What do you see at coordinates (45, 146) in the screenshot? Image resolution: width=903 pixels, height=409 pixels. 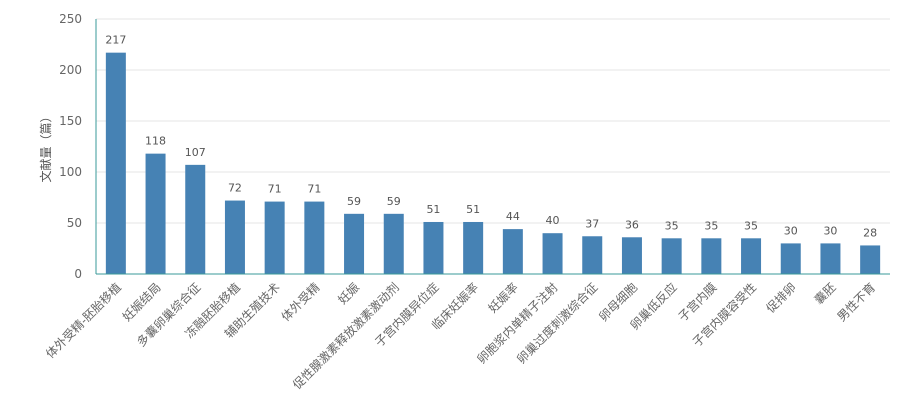 I see `y-axis-title: 文献量（篇）` at bounding box center [45, 146].